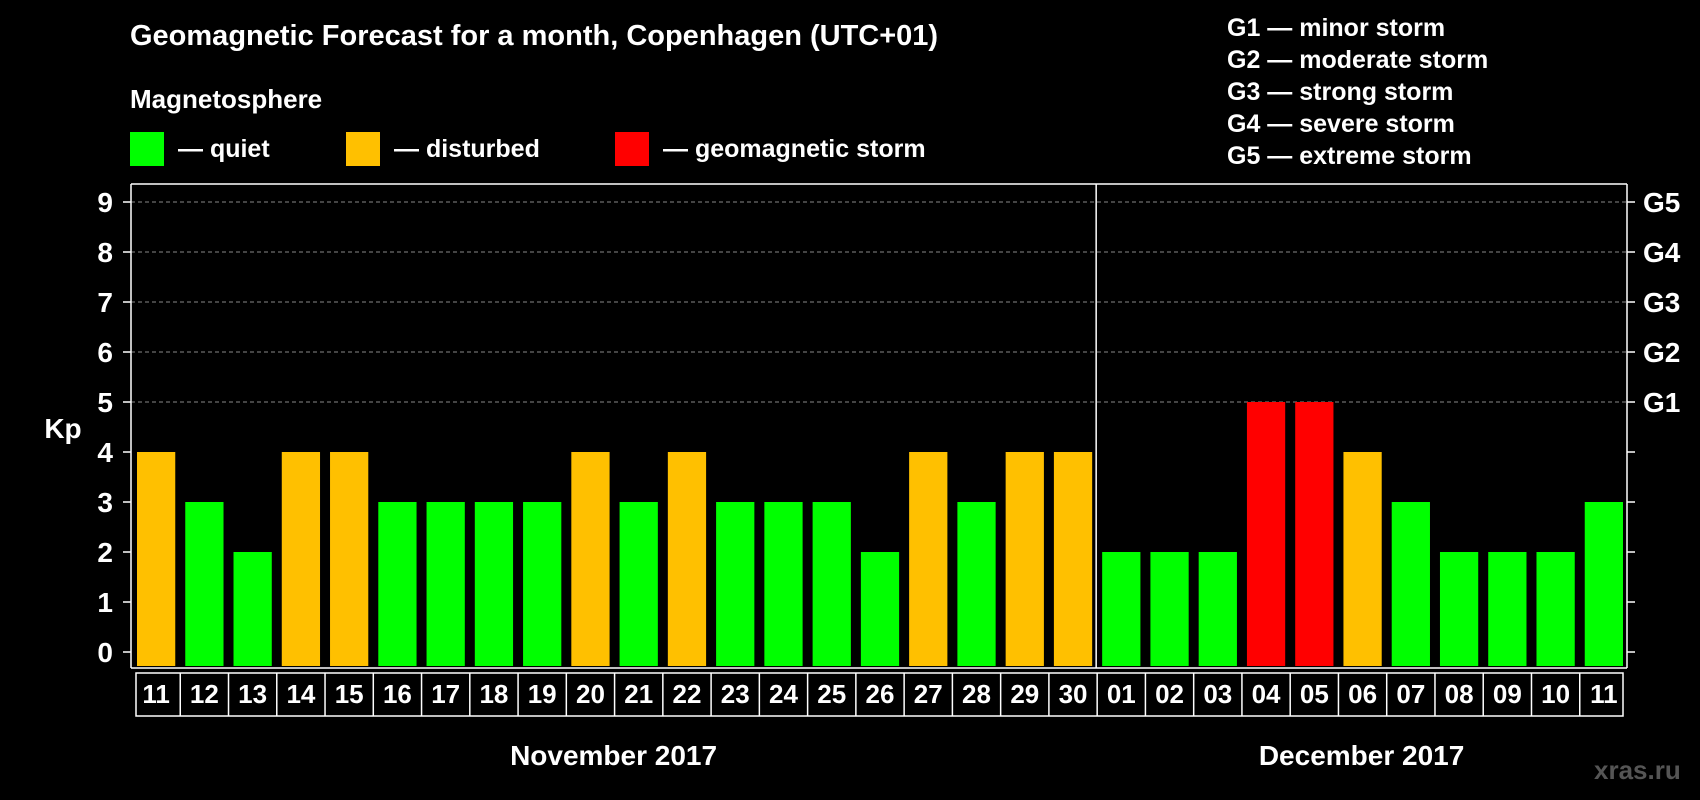 This screenshot has width=1700, height=800. Describe the element at coordinates (542, 694) in the screenshot. I see `x-tick-label-8: 19` at that location.